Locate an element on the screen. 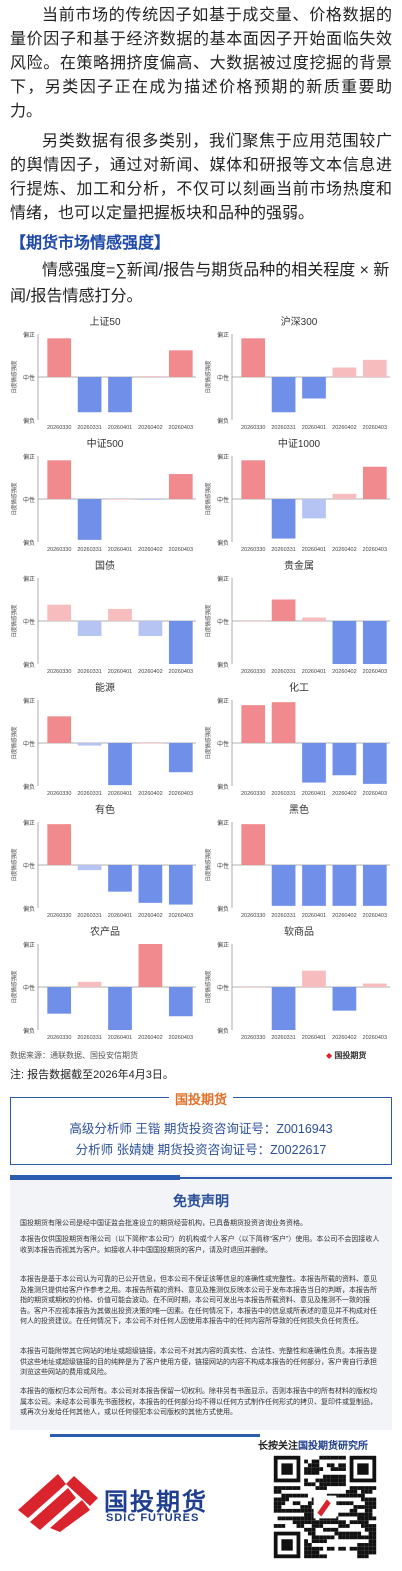  chart-title: 化工 is located at coordinates (299, 688).